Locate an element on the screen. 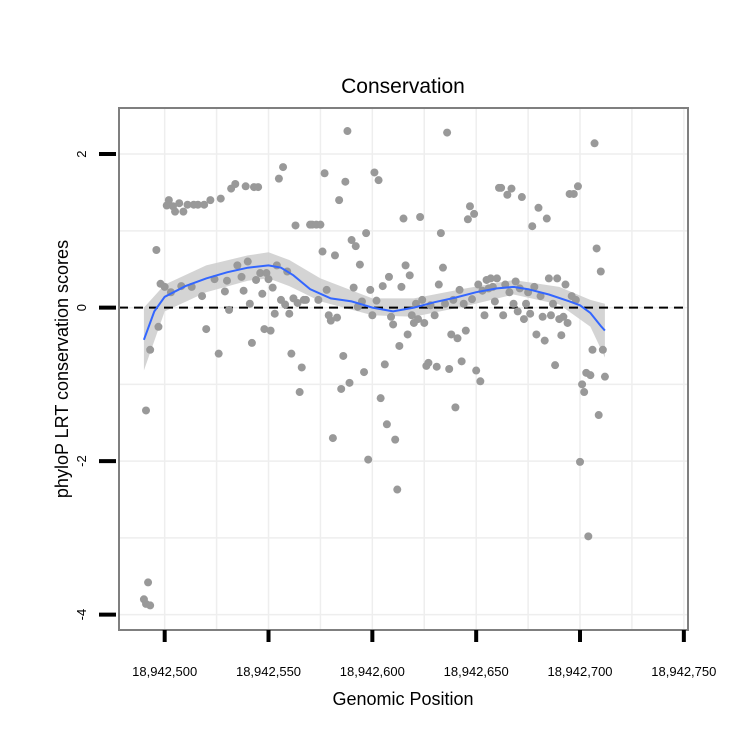 The image size is (750, 750). y-tick-label: 2 is located at coordinates (81, 153).